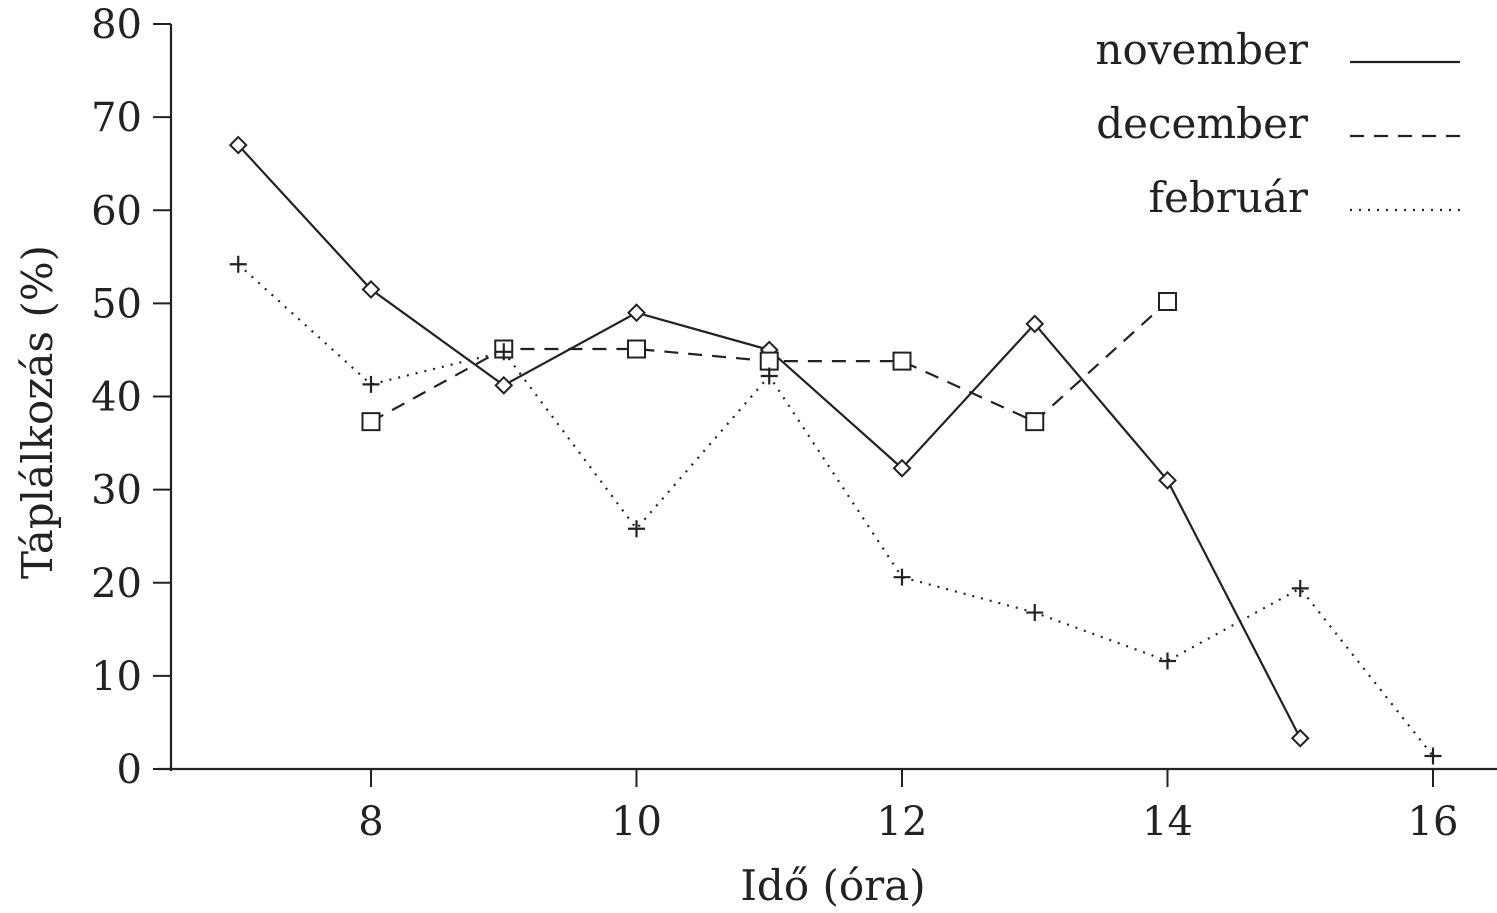  I want to click on legend: november december február, so click(1277, 123).